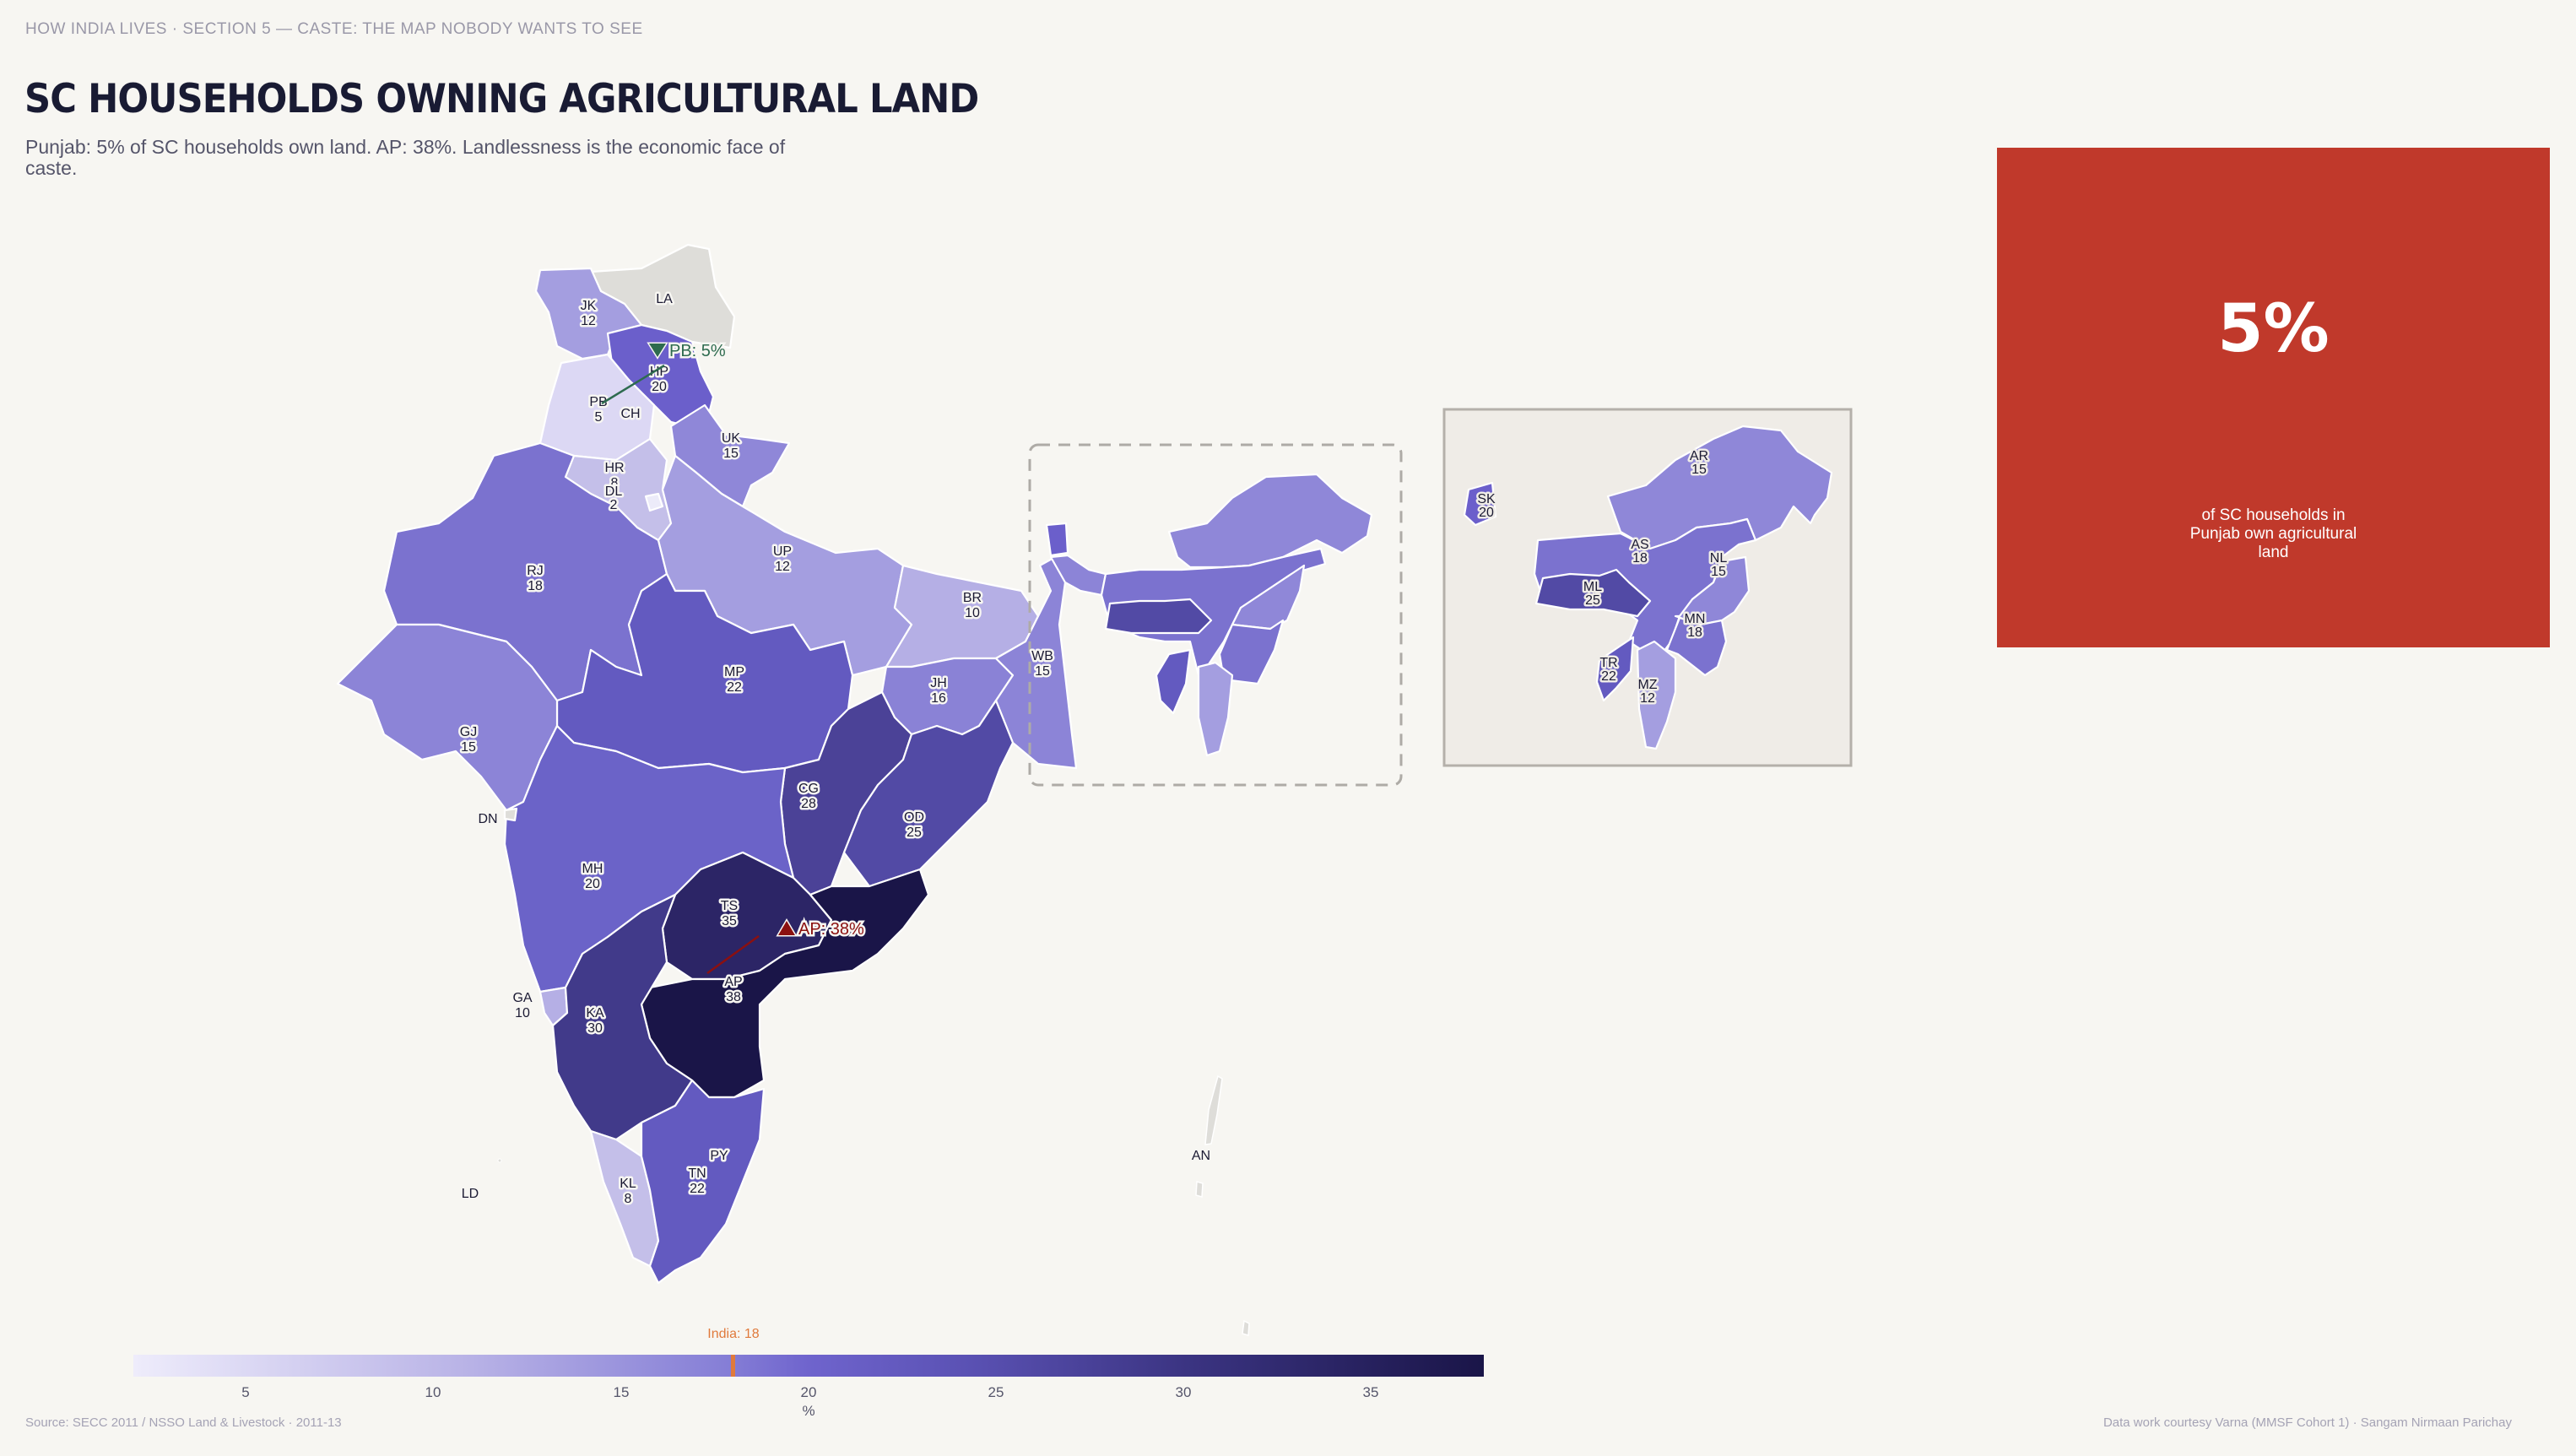 The width and height of the screenshot is (2576, 1456). What do you see at coordinates (657, 351) in the screenshot?
I see `triangle-down-icon` at bounding box center [657, 351].